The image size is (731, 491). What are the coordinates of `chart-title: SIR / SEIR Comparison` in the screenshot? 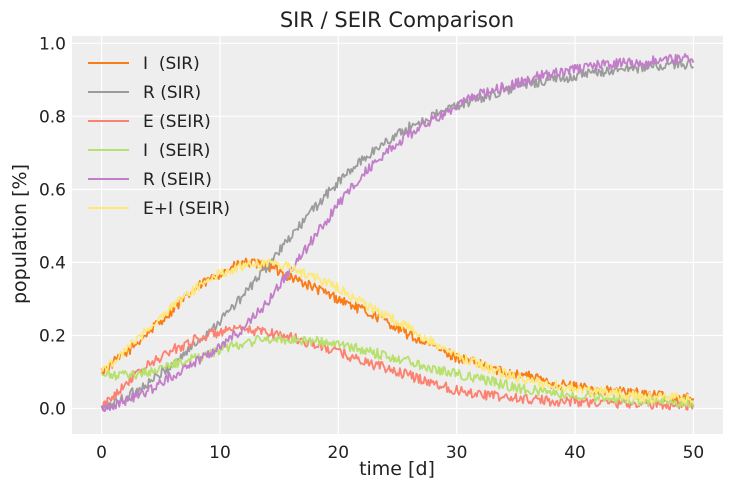 It's located at (397, 20).